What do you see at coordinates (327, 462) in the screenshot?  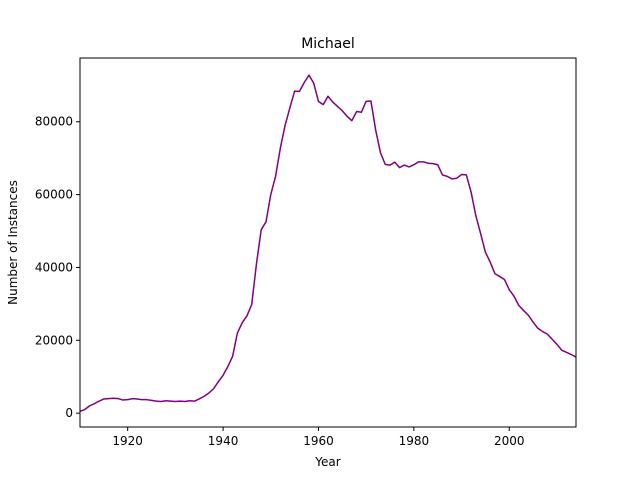 I see `x-axis-label: Year` at bounding box center [327, 462].